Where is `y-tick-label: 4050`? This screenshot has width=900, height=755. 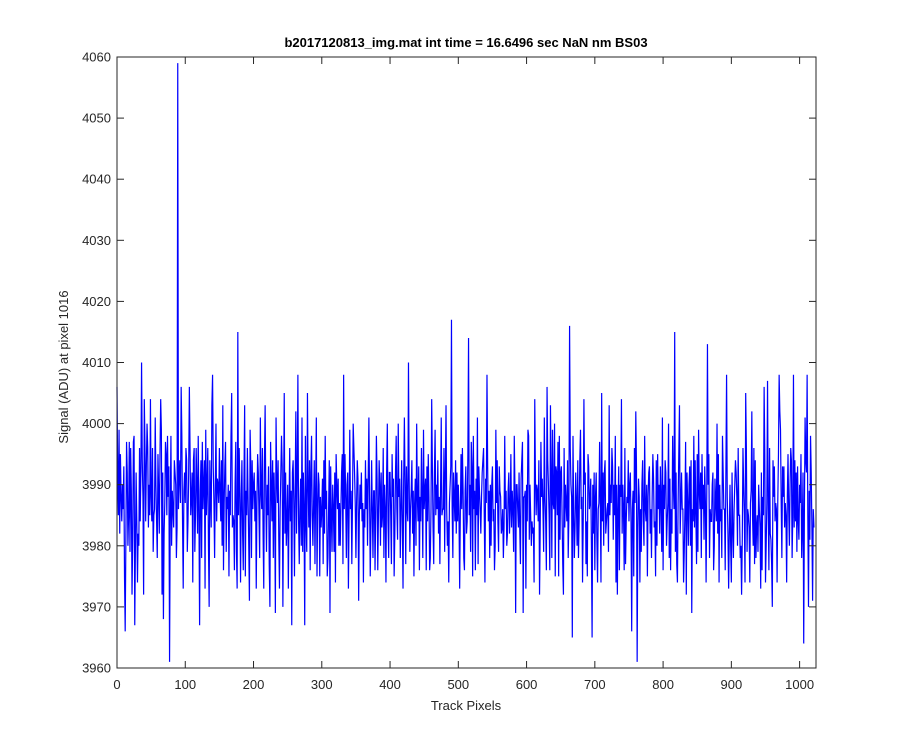
y-tick-label: 4050 is located at coordinates (96, 118).